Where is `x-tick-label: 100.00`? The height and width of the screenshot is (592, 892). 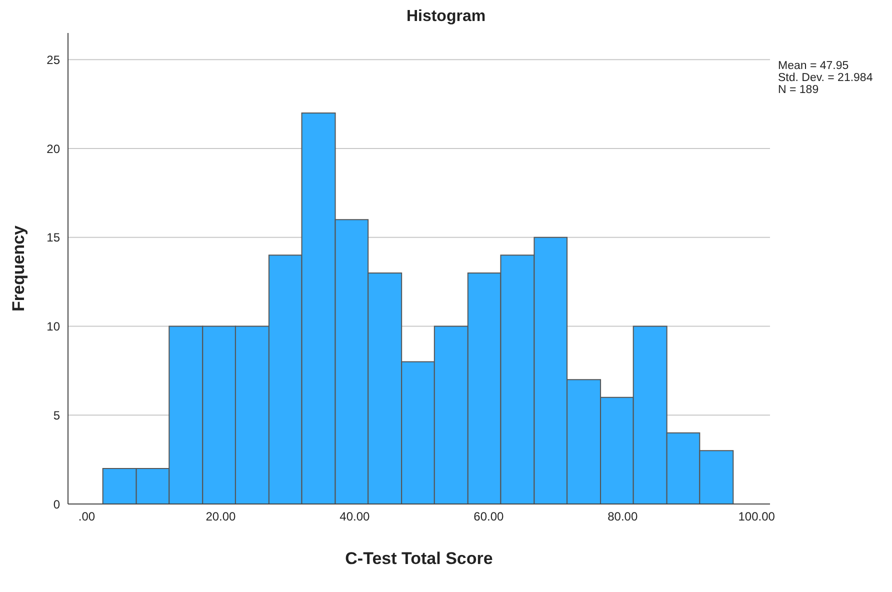
x-tick-label: 100.00 is located at coordinates (757, 517).